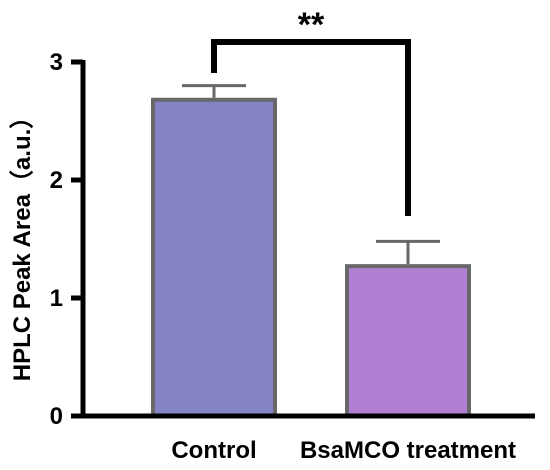 The width and height of the screenshot is (550, 470). What do you see at coordinates (56, 62) in the screenshot?
I see `y-tick-label: 3` at bounding box center [56, 62].